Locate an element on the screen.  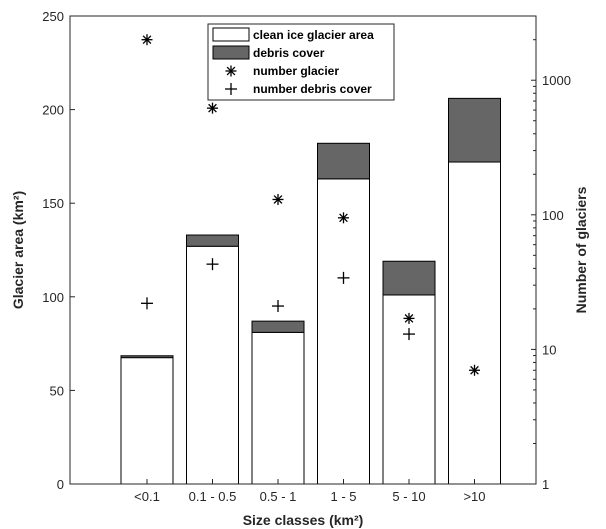
y-axis-label: Glacier area (km²) is located at coordinates (18, 250).